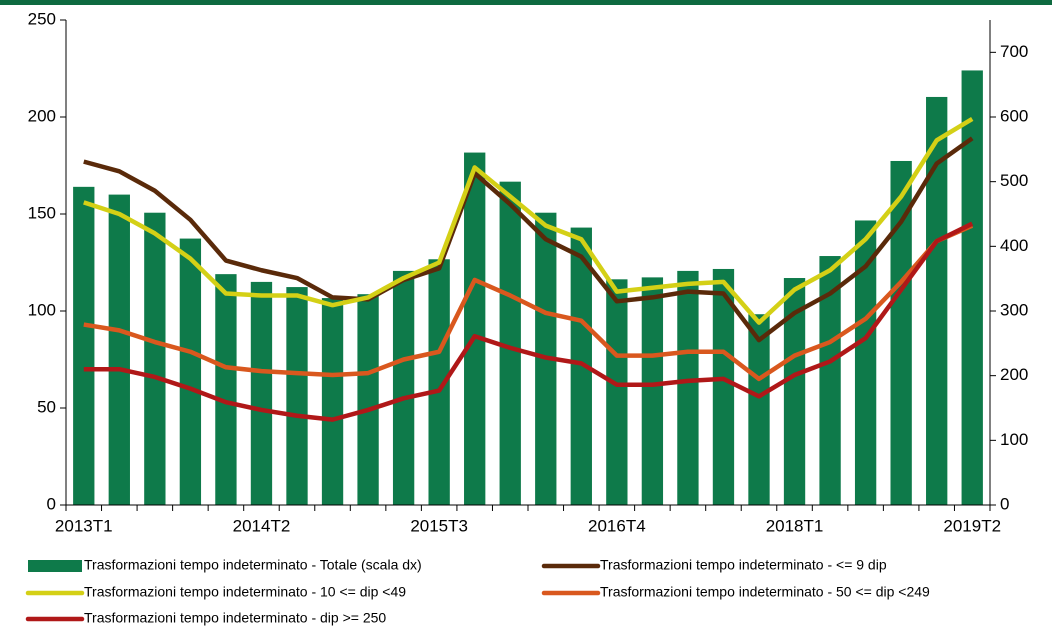 The width and height of the screenshot is (1052, 633). I want to click on y-tick-label: 0, so click(51, 503).